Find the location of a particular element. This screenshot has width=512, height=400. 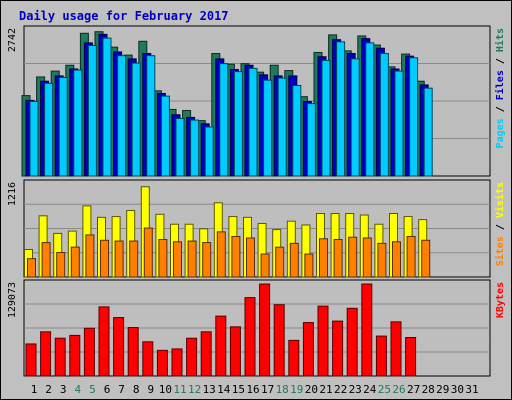

day-label-24: 24 is located at coordinates (370, 389).